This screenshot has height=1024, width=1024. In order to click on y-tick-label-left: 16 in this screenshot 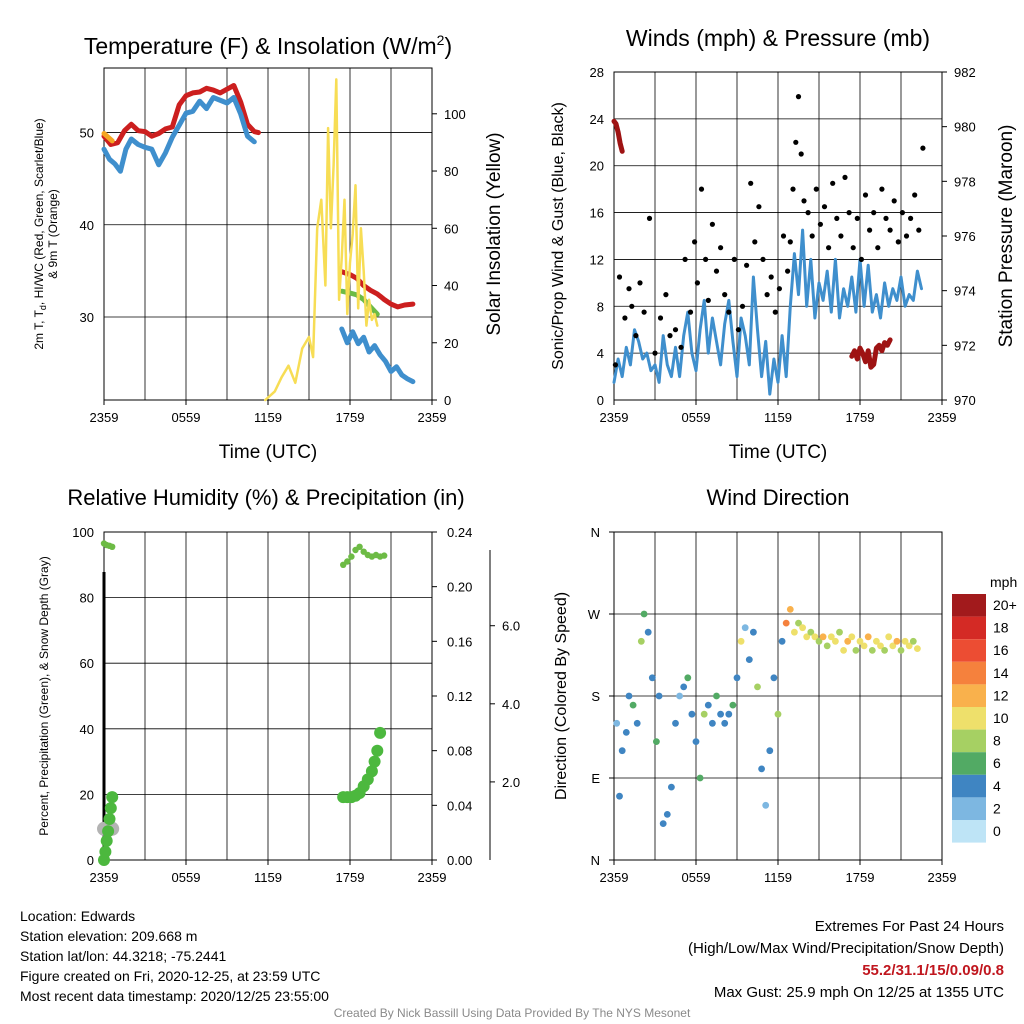, I will do `click(597, 213)`.